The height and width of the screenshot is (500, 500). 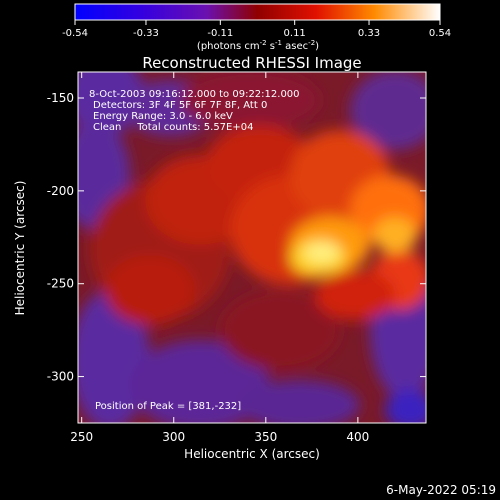 I want to click on annotation-time-range: 8-Oct-2003 09:16:12.000 to 09:22:12.000, so click(x=194, y=94).